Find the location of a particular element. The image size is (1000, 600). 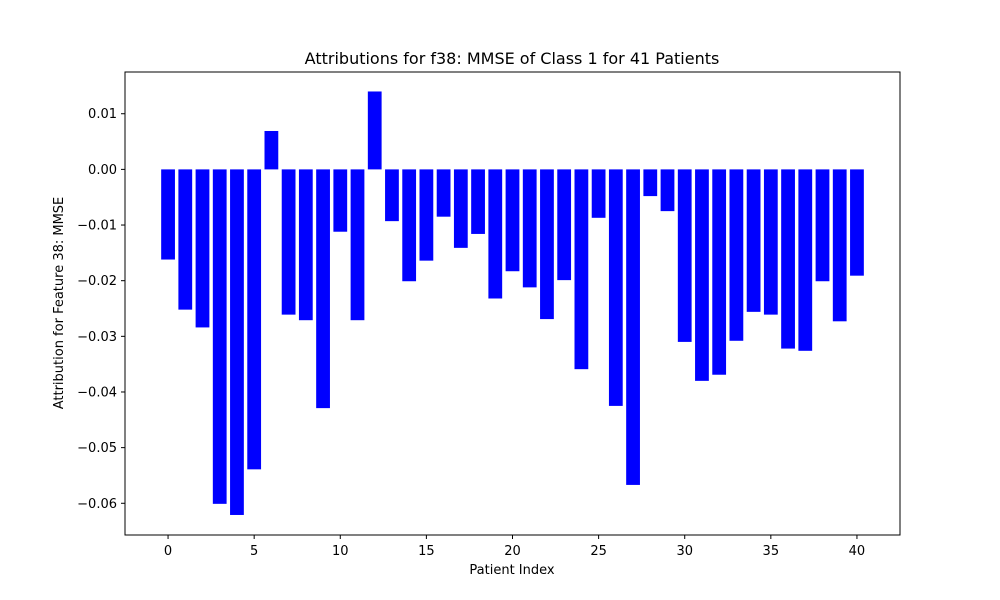

y-tick-label: −0.06 is located at coordinates (97, 504).